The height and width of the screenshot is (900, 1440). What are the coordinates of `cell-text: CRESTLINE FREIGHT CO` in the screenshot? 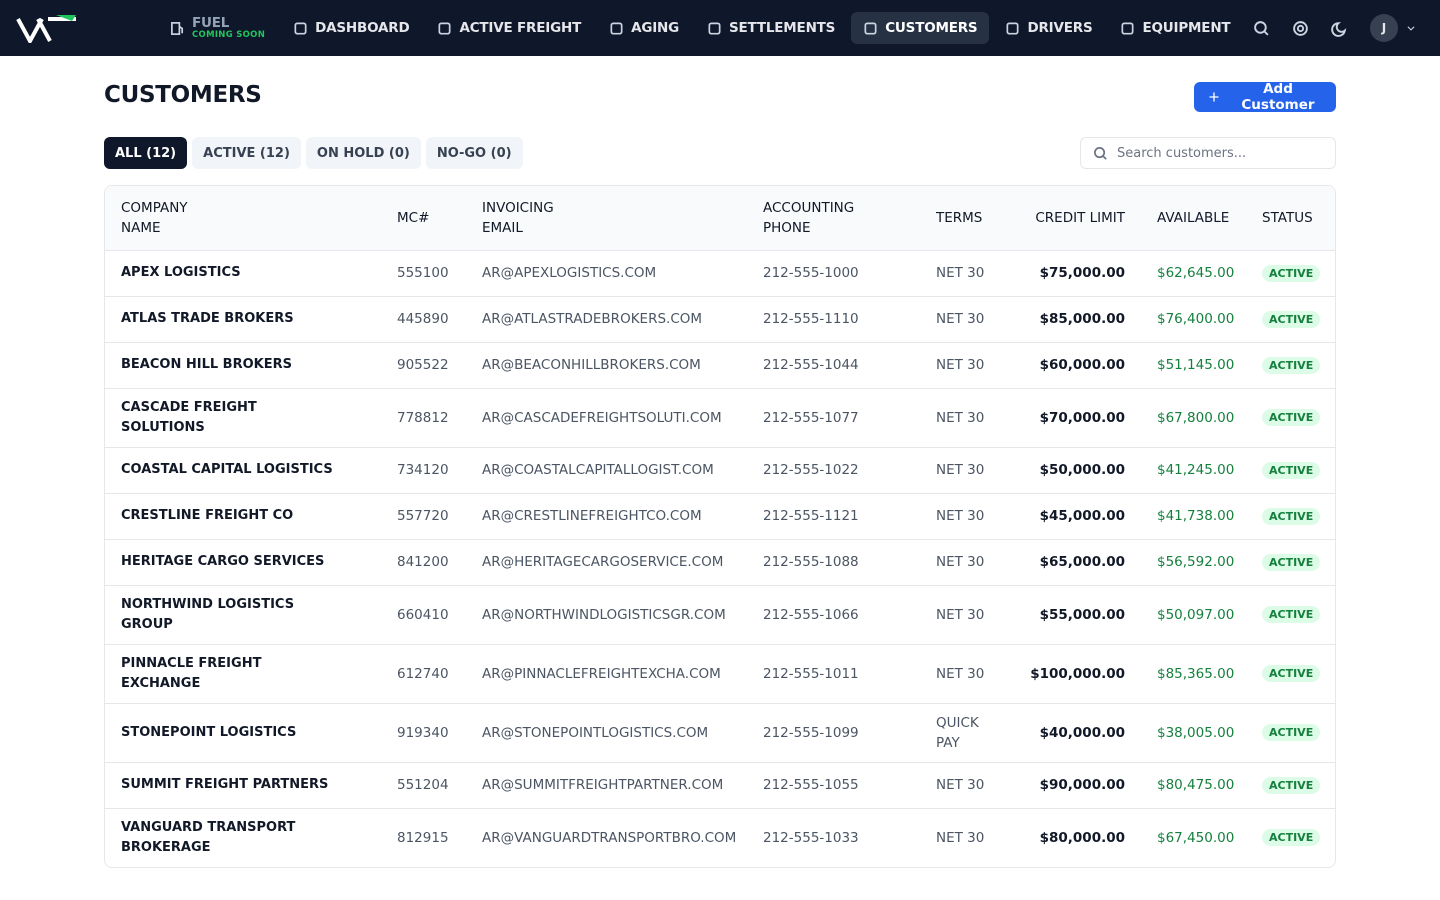 It's located at (207, 515).